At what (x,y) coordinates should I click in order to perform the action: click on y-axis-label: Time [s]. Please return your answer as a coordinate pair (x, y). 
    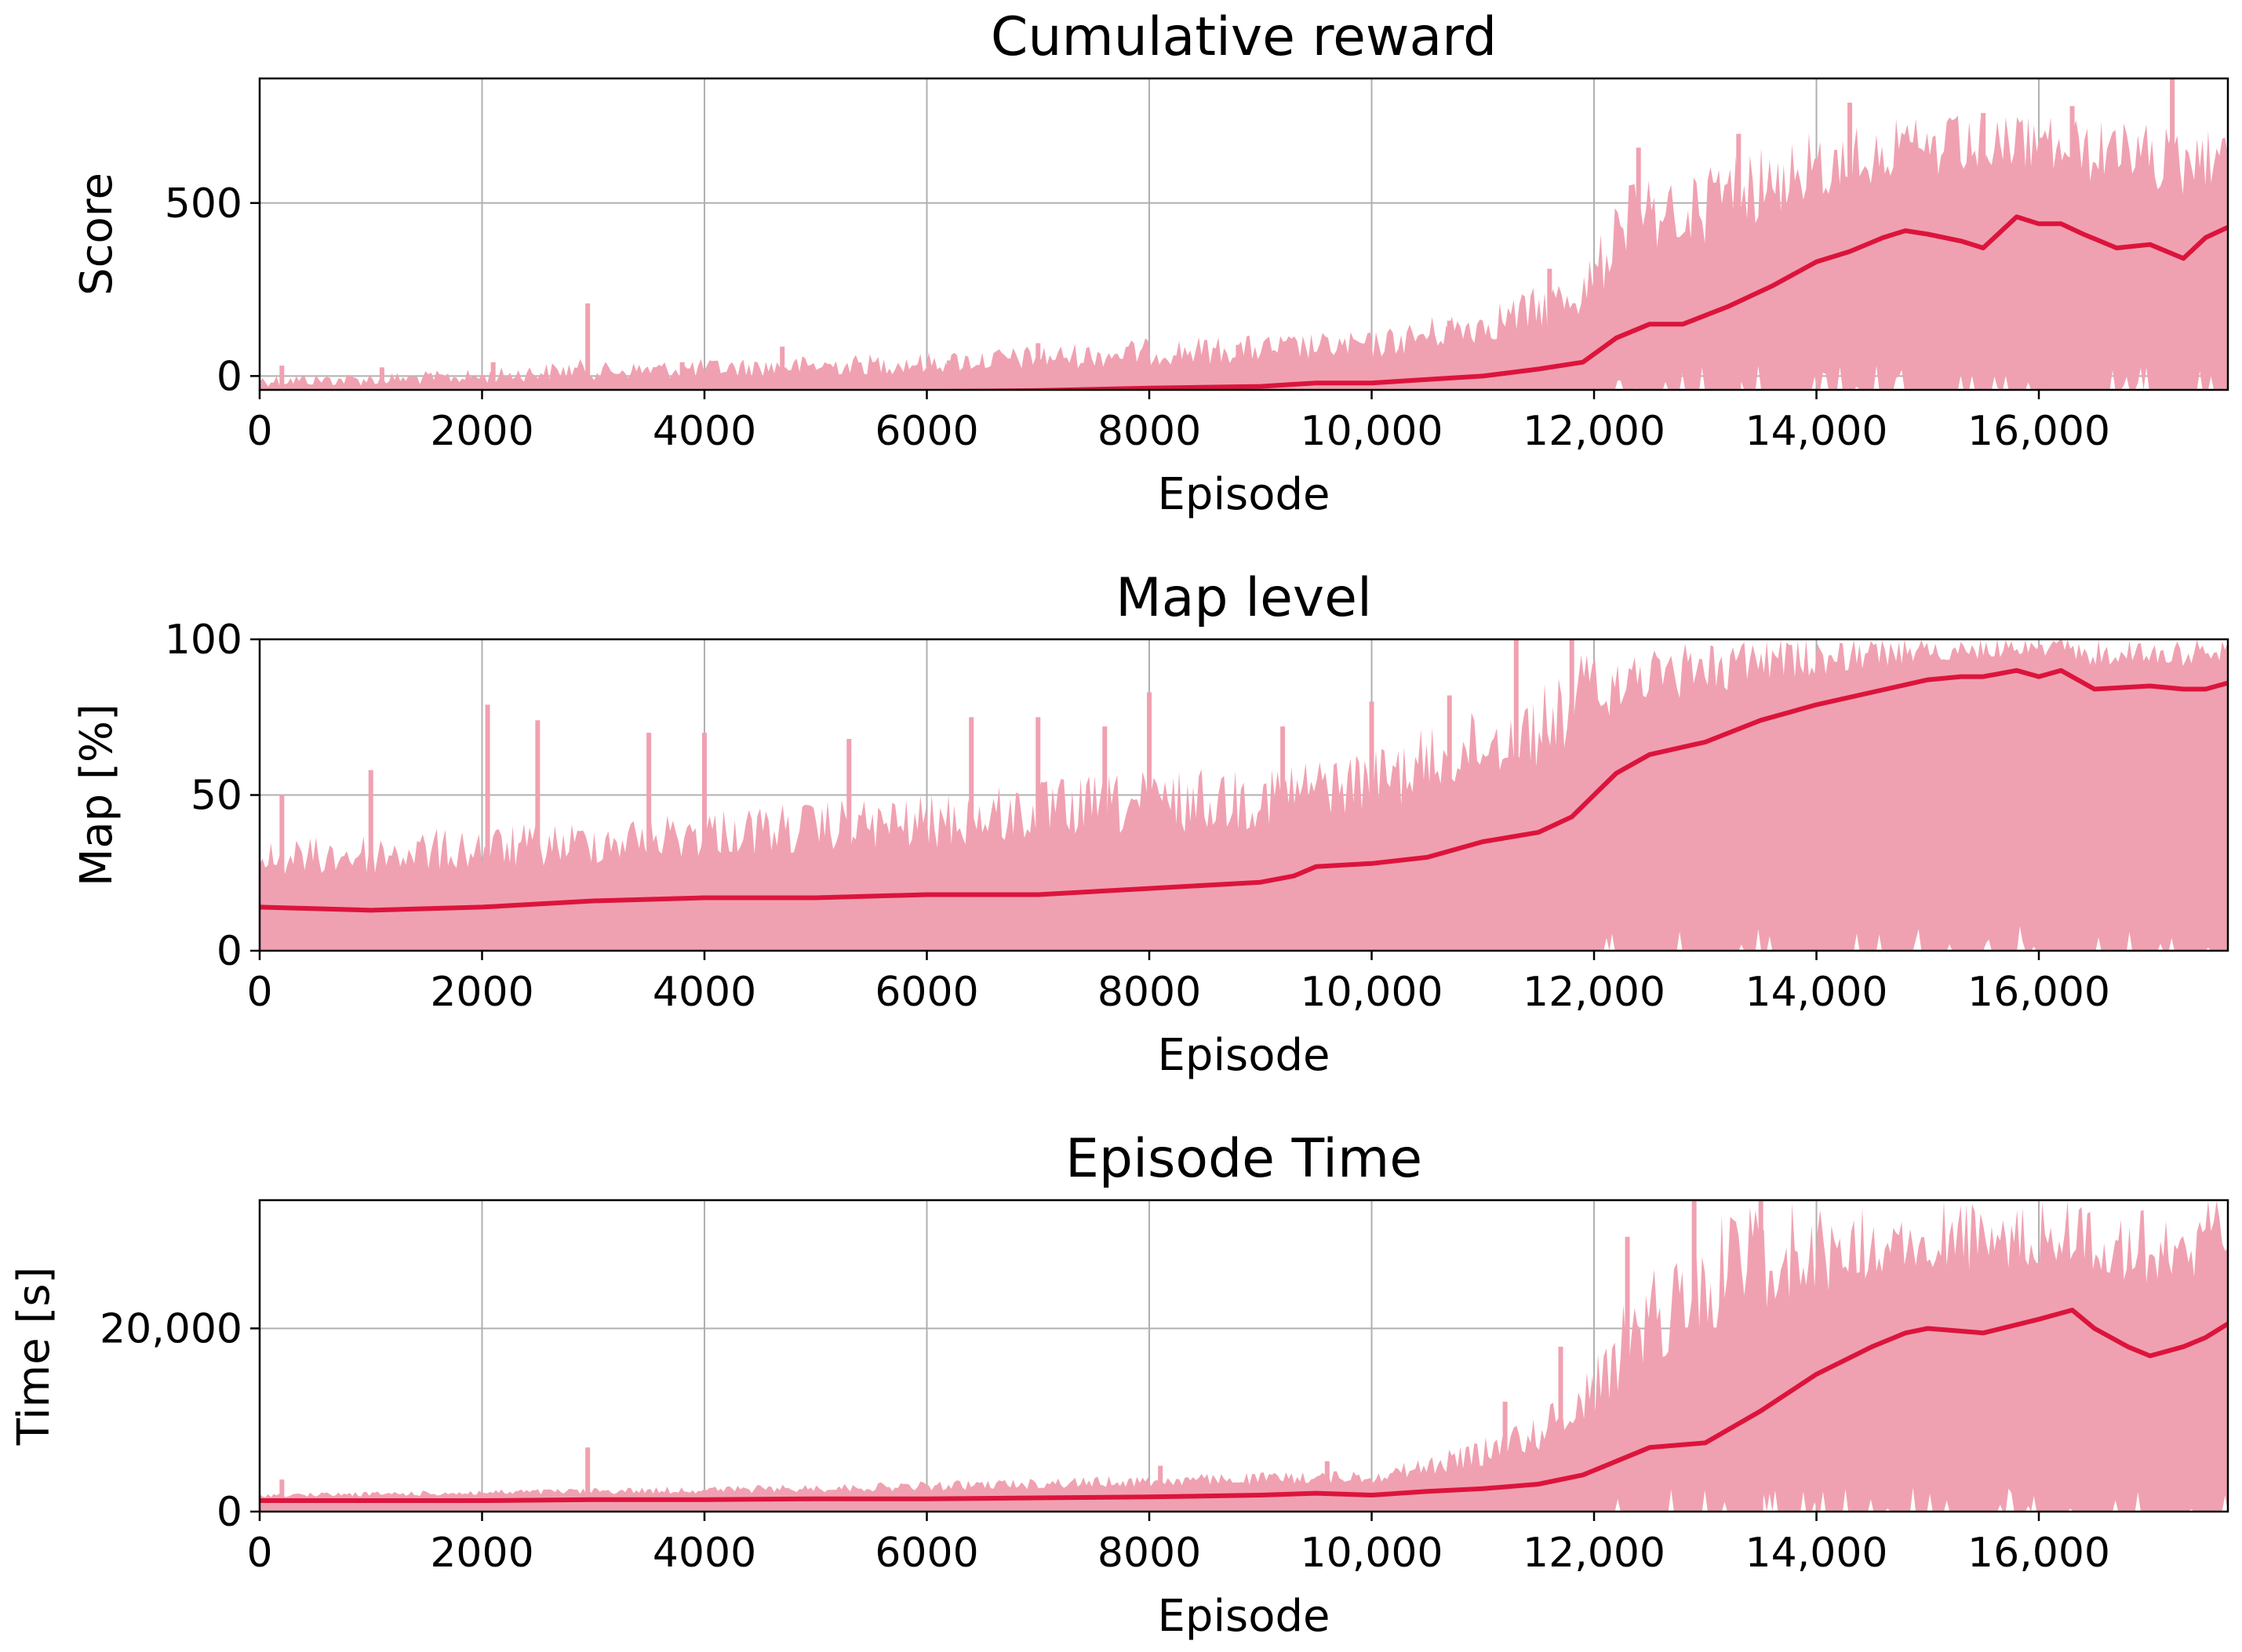
    Looking at the image, I should click on (34, 1357).